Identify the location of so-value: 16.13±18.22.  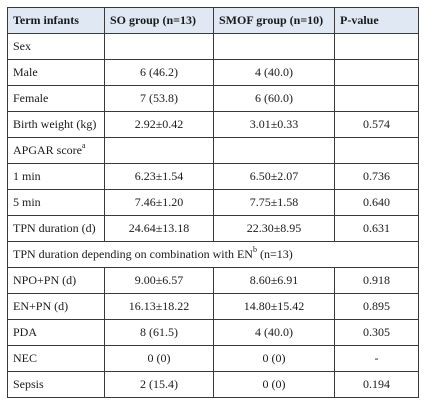
(159, 306).